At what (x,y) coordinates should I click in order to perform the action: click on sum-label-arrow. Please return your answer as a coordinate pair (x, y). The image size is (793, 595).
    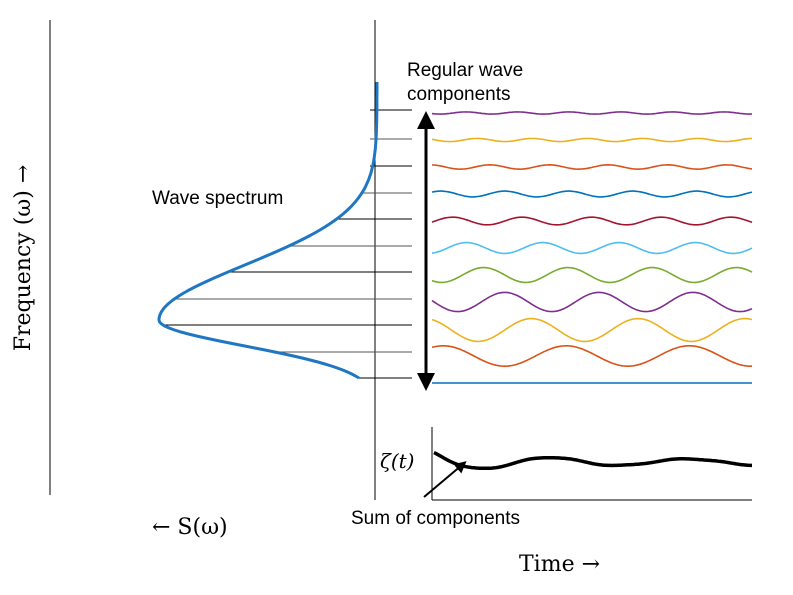
    Looking at the image, I should click on (445, 479).